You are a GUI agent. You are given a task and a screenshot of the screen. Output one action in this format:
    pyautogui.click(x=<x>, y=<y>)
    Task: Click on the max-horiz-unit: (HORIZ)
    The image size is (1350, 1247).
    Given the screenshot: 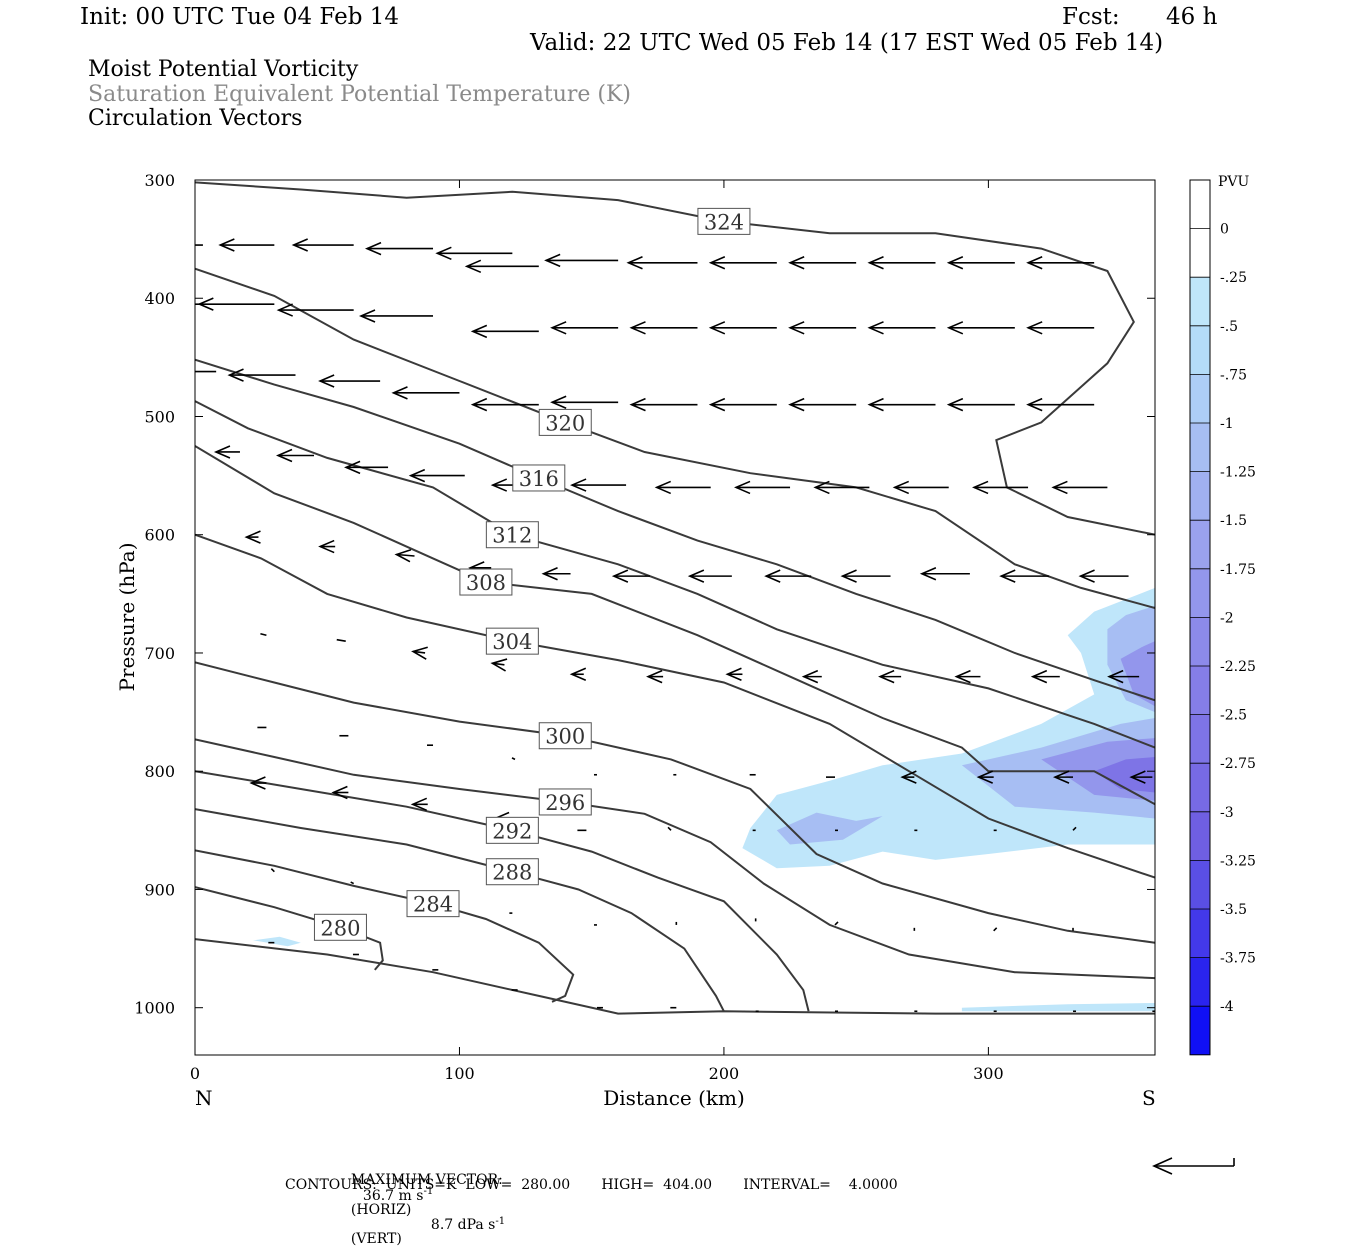 What is the action you would take?
    pyautogui.click(x=381, y=1209)
    